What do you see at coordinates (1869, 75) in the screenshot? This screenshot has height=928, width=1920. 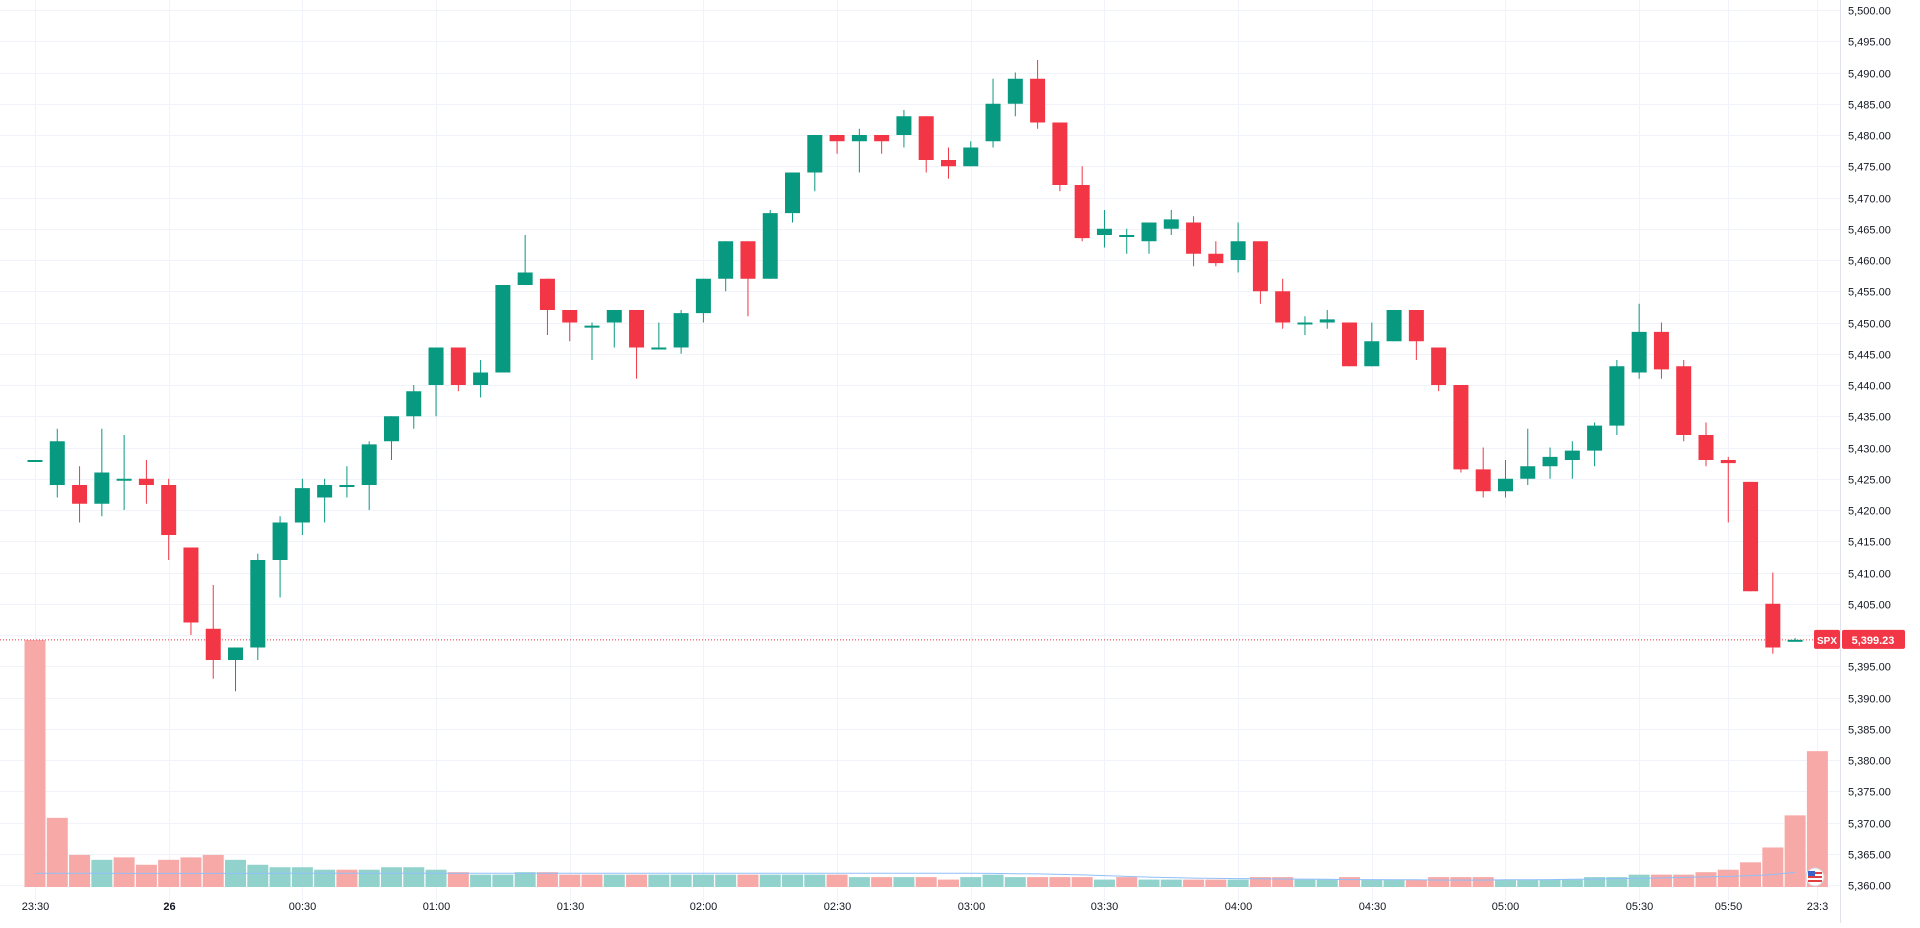 I see `price-tick-label: 5,490.00` at bounding box center [1869, 75].